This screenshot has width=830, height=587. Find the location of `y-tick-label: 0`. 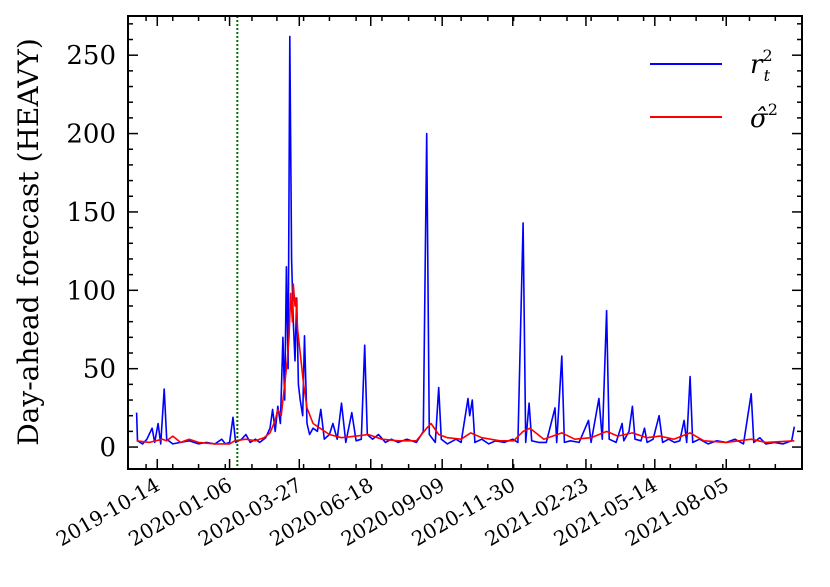

y-tick-label: 0 is located at coordinates (107, 448).